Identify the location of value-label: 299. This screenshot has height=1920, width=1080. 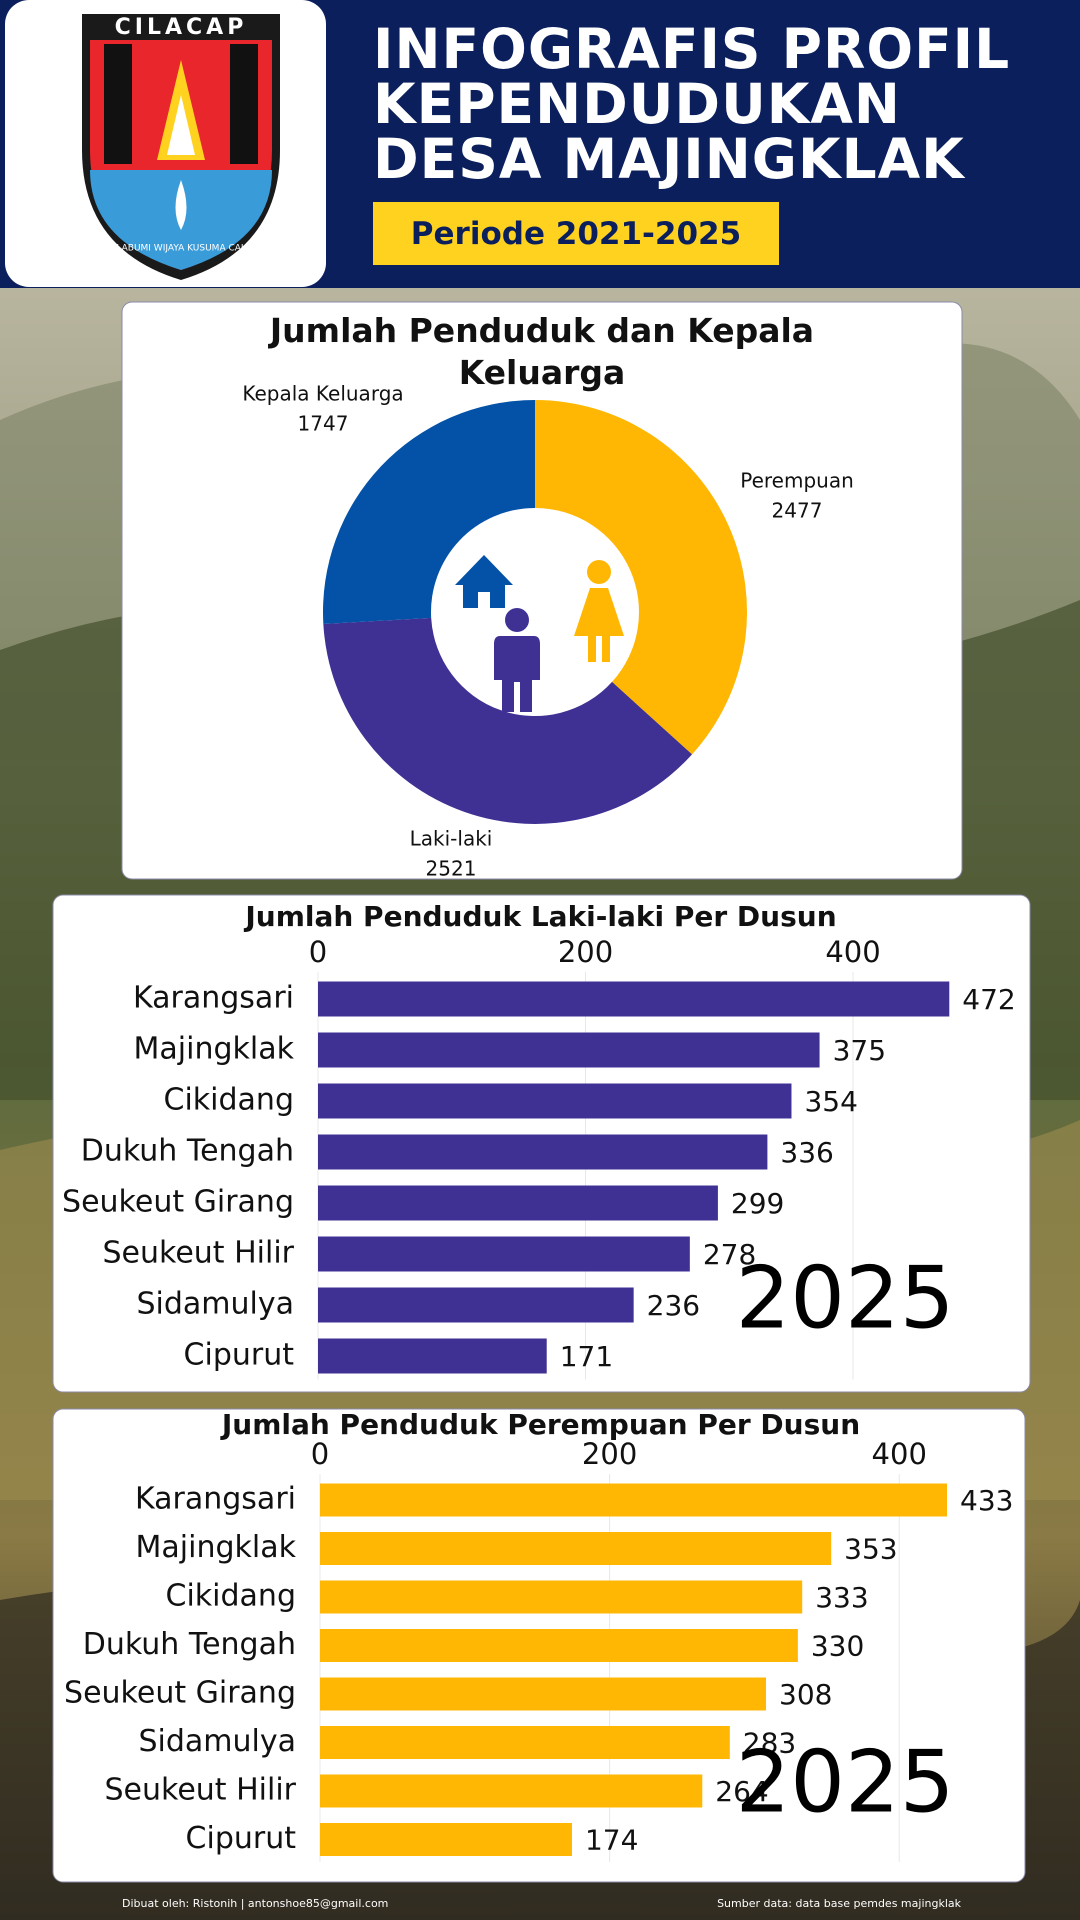
(757, 1203).